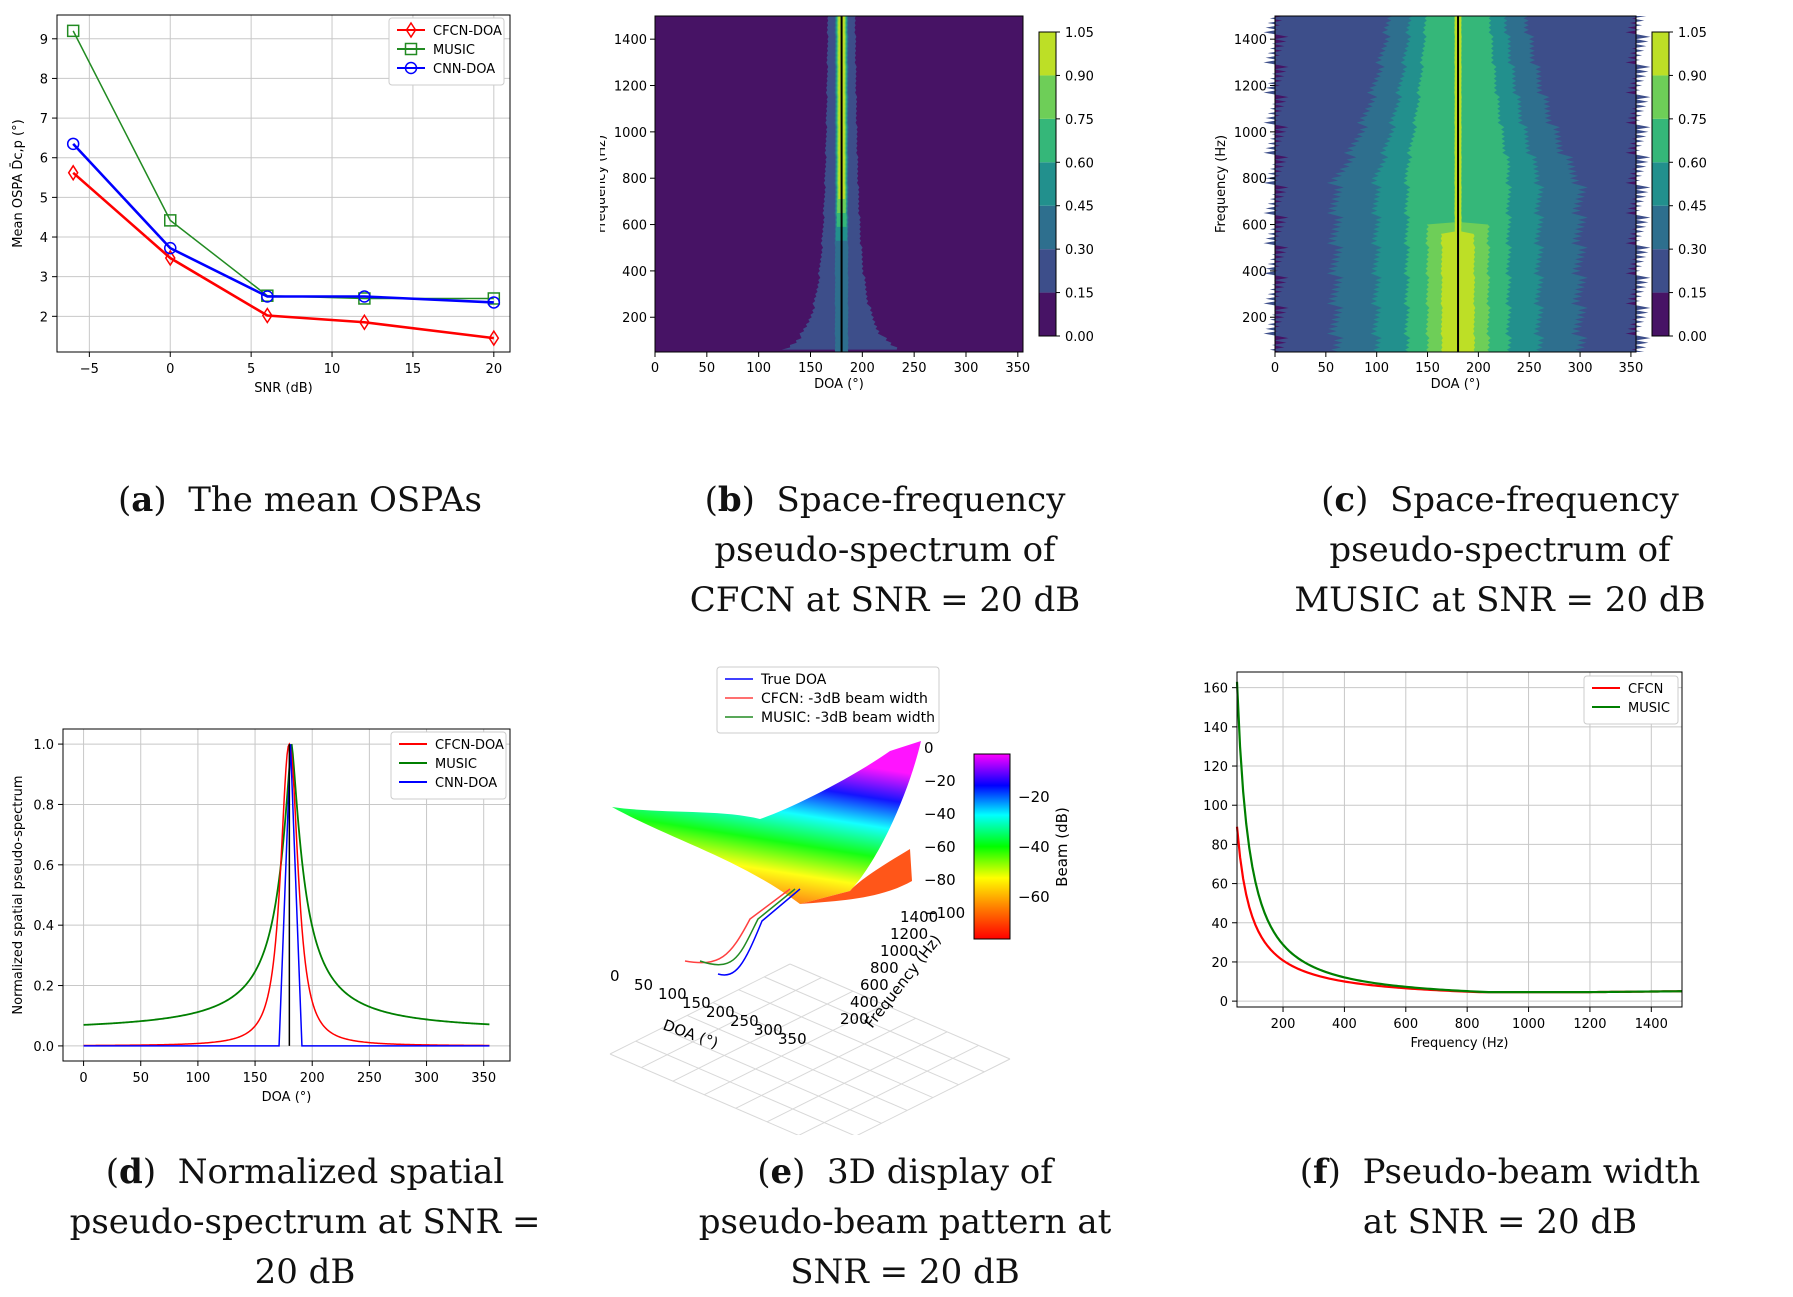 The width and height of the screenshot is (1793, 1297). Describe the element at coordinates (494, 369) in the screenshot. I see `x-tick-label: 20` at that location.